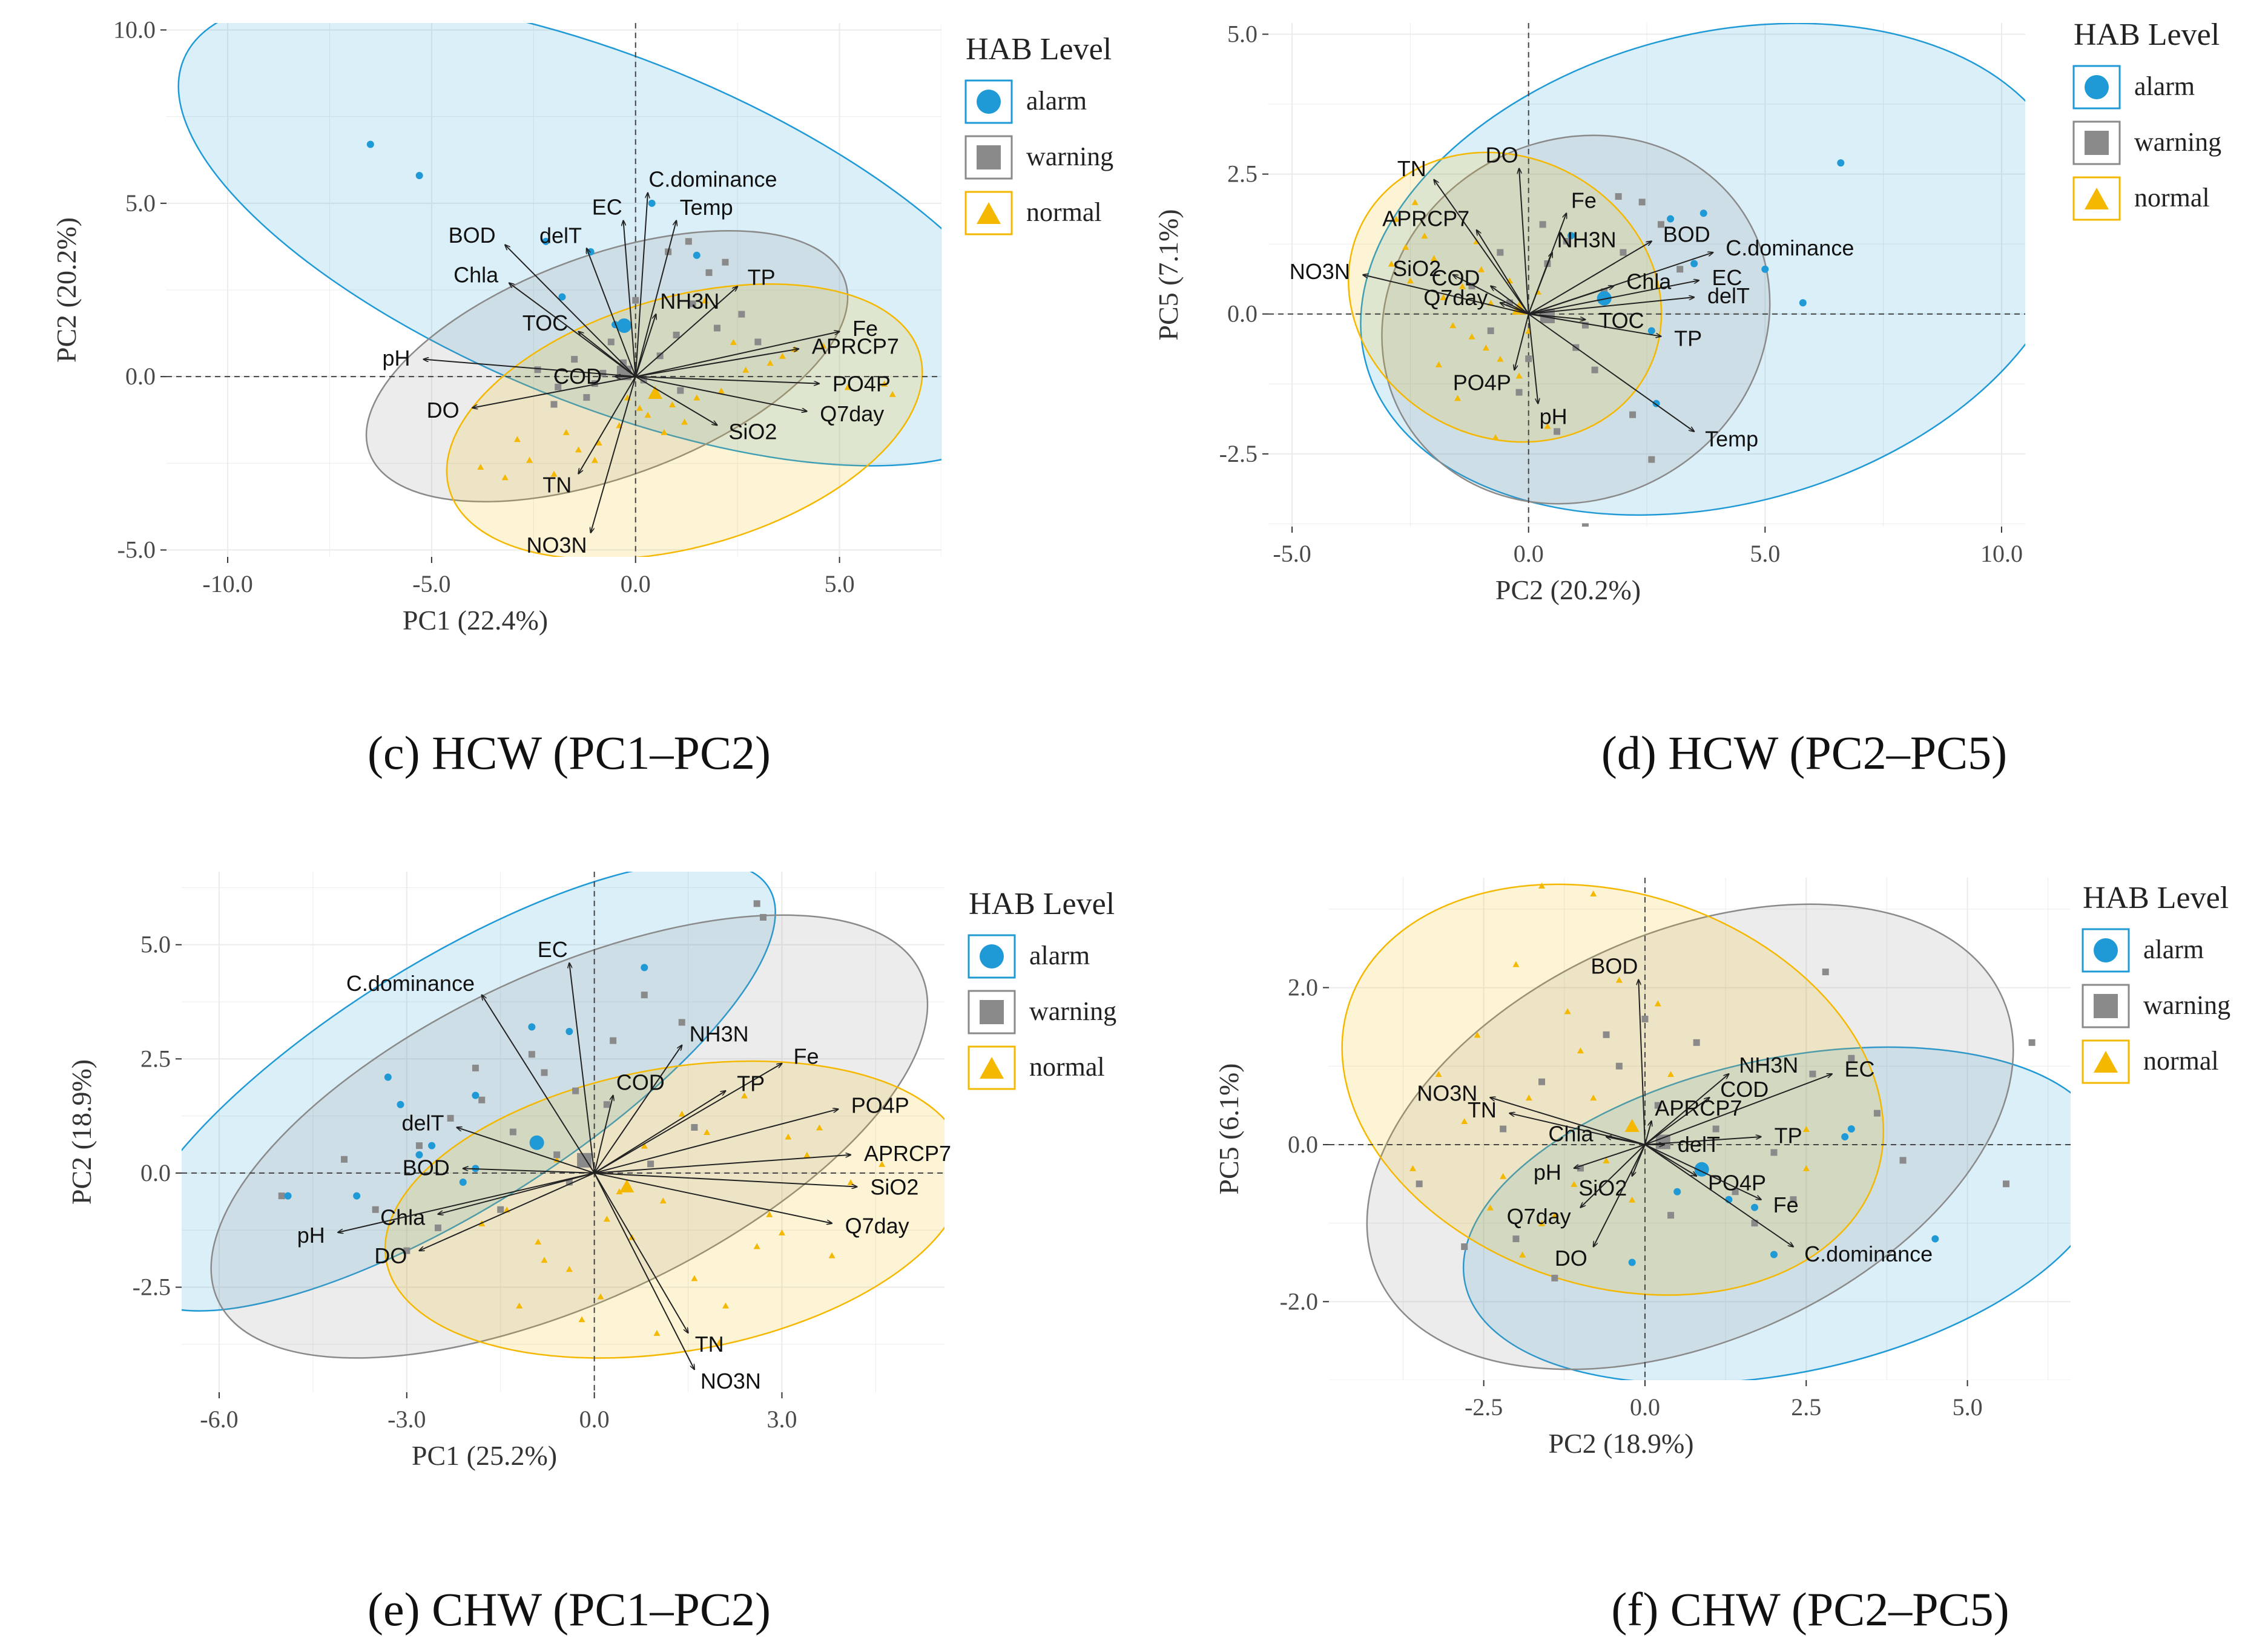 This screenshot has height=1638, width=2268. What do you see at coordinates (1303, 987) in the screenshot?
I see `y-tick-label: 2.0` at bounding box center [1303, 987].